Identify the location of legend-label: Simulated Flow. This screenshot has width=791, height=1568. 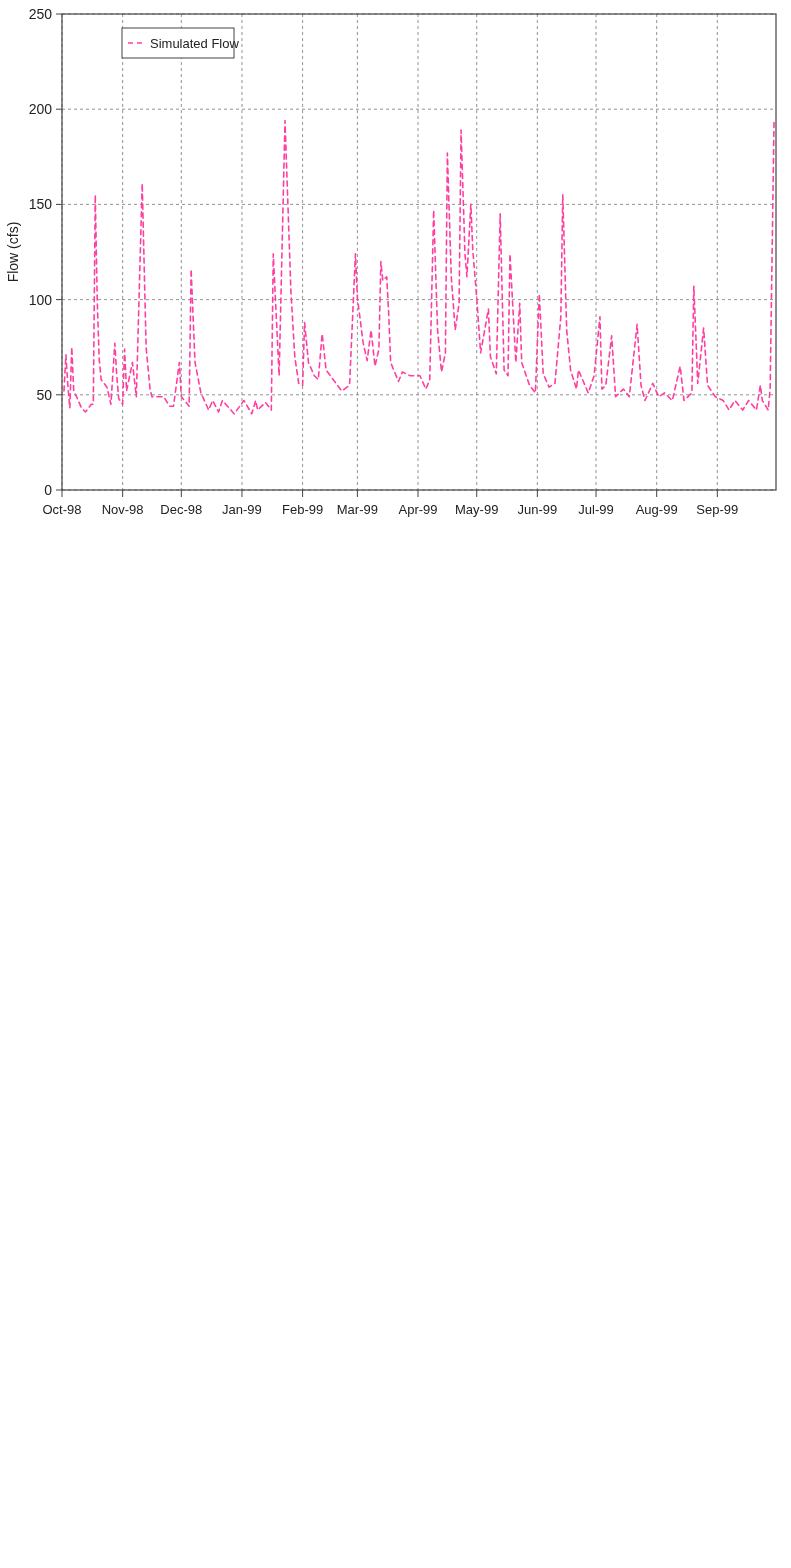
(195, 43).